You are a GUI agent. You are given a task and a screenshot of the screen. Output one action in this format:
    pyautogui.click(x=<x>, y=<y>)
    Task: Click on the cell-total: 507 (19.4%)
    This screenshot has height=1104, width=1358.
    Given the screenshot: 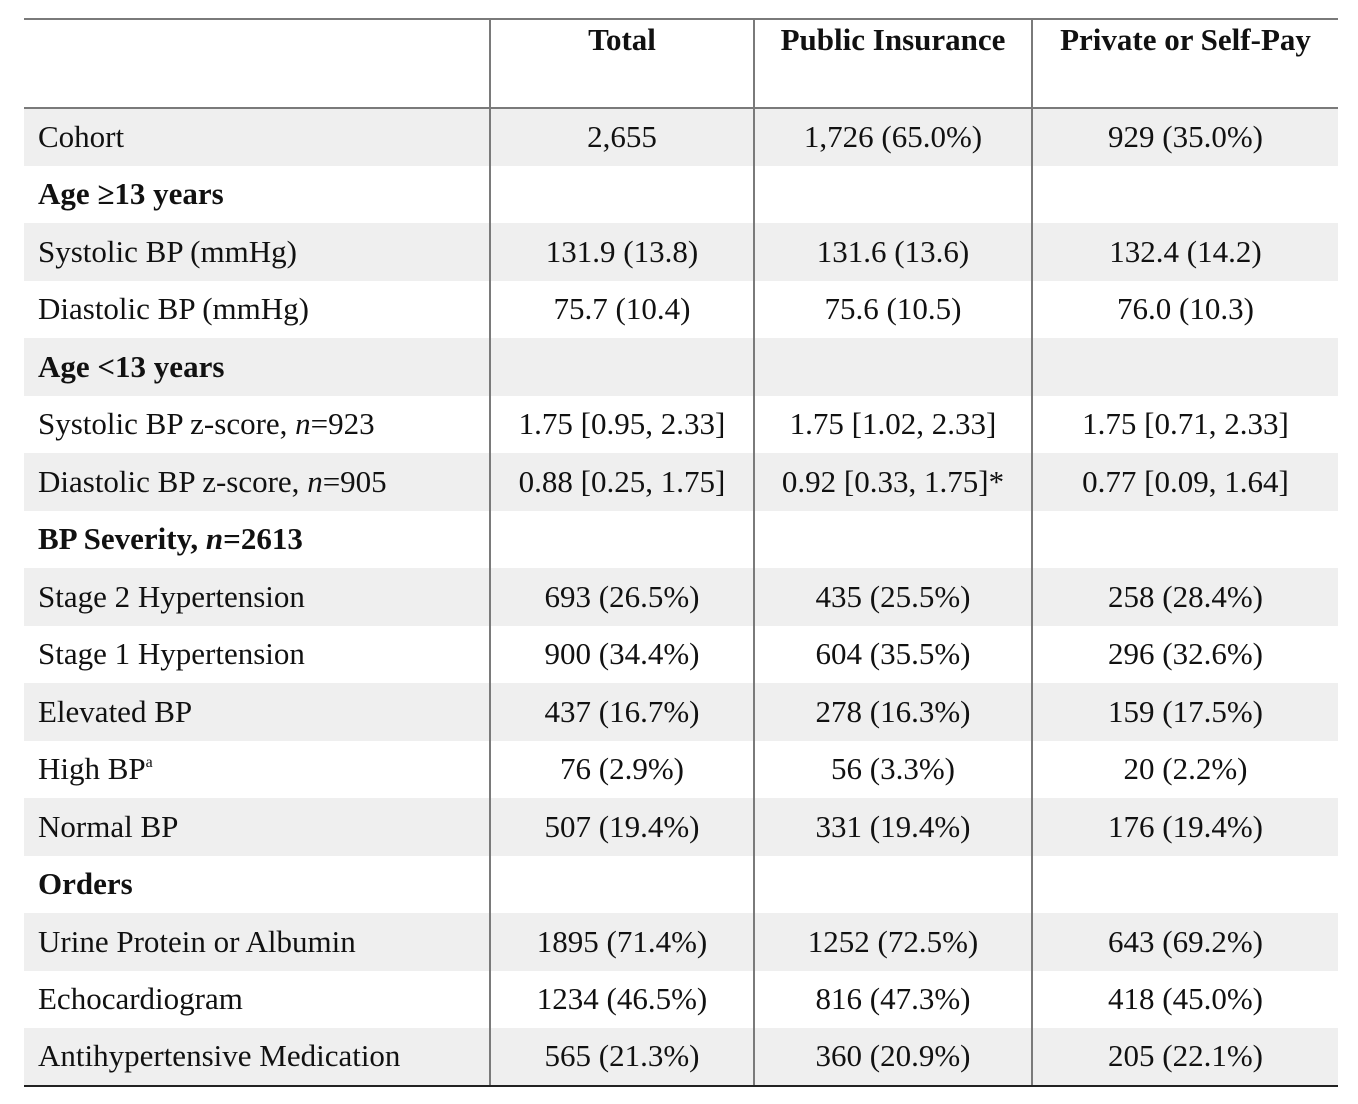 What is the action you would take?
    pyautogui.click(x=621, y=827)
    